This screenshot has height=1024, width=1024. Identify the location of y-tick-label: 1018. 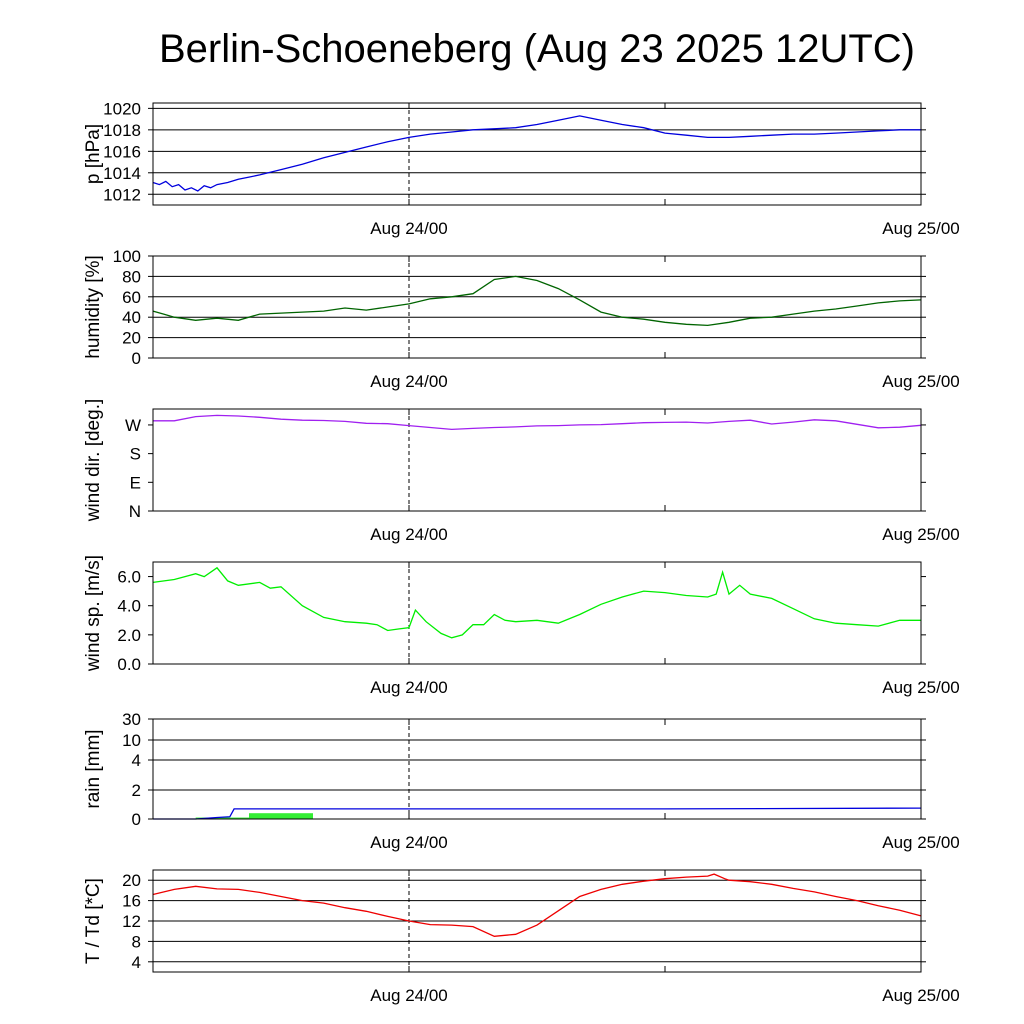
(122, 130).